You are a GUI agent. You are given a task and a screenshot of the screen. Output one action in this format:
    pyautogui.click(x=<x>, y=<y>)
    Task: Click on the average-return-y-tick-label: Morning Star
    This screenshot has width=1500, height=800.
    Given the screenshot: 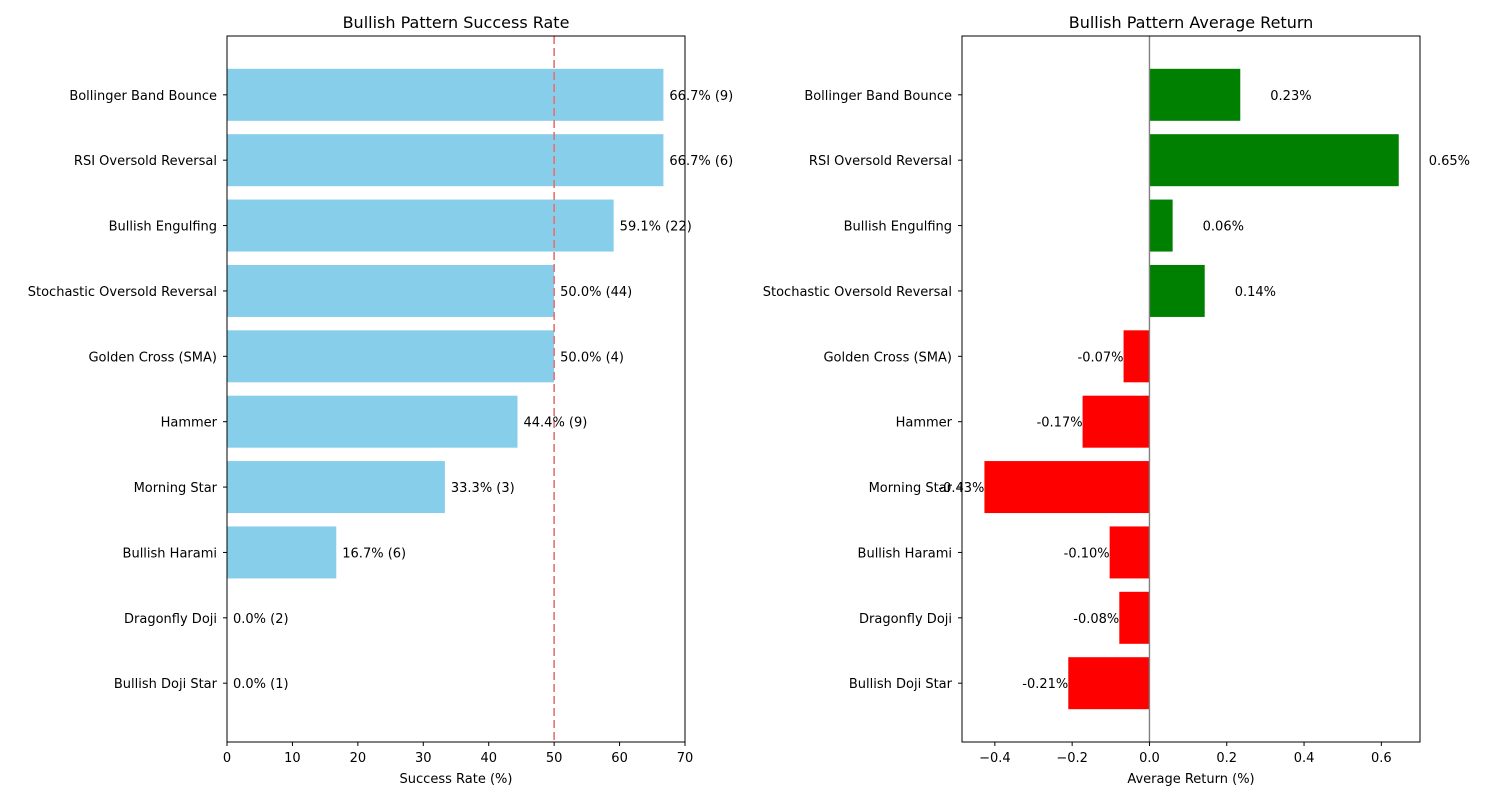 What is the action you would take?
    pyautogui.click(x=911, y=488)
    